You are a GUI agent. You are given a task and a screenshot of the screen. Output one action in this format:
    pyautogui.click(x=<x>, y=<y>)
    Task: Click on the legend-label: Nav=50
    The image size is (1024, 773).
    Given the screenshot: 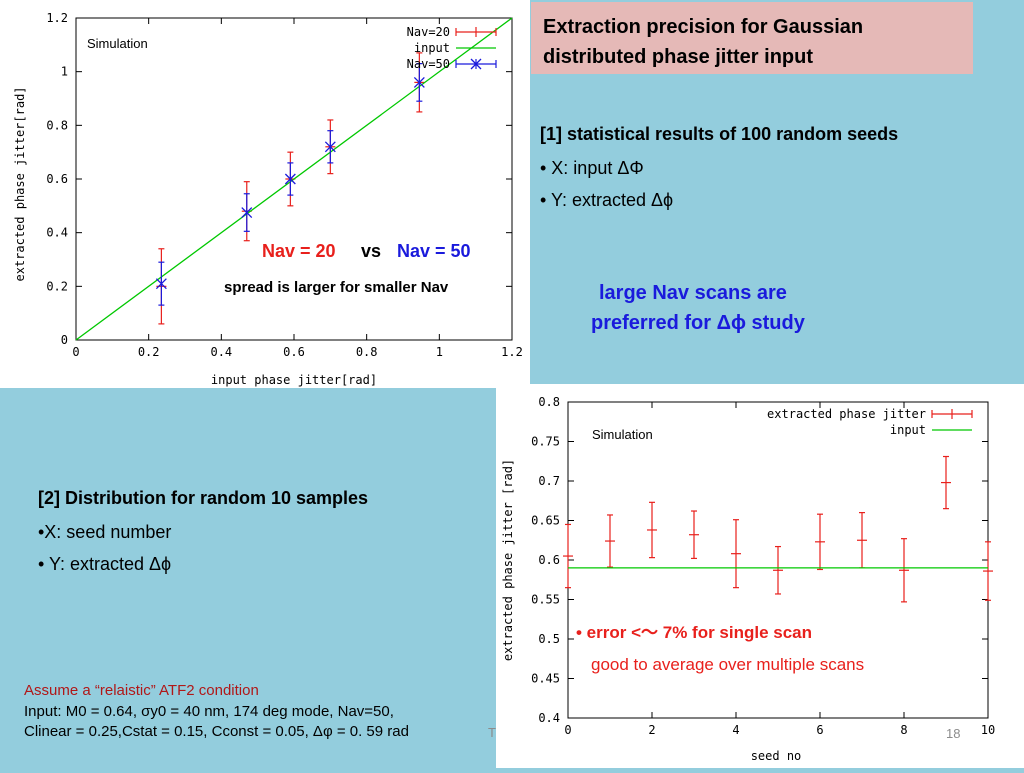 What is the action you would take?
    pyautogui.click(x=428, y=64)
    